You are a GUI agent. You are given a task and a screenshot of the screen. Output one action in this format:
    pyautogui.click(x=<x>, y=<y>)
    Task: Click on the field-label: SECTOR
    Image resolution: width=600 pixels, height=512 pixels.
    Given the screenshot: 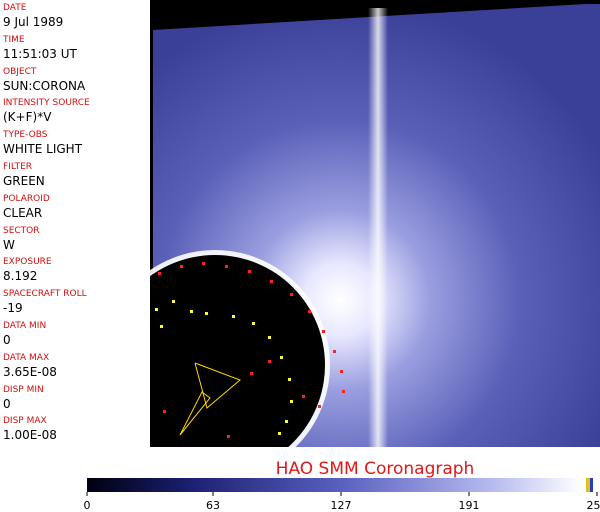 What is the action you would take?
    pyautogui.click(x=21, y=230)
    